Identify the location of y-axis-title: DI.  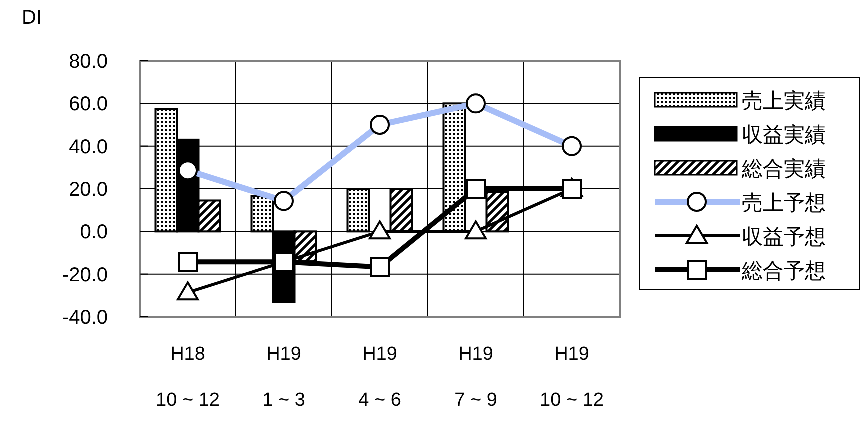
(32, 18).